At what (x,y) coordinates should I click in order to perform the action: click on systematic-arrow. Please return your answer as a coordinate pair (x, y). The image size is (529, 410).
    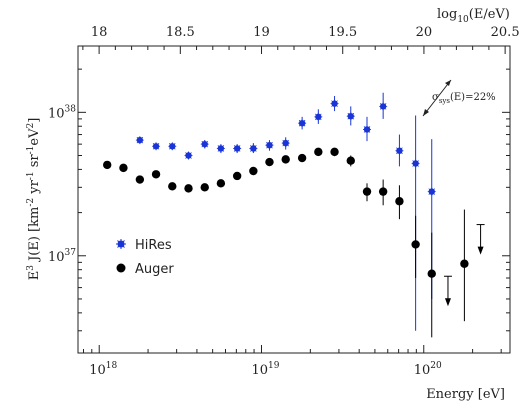
    Looking at the image, I should click on (437, 98).